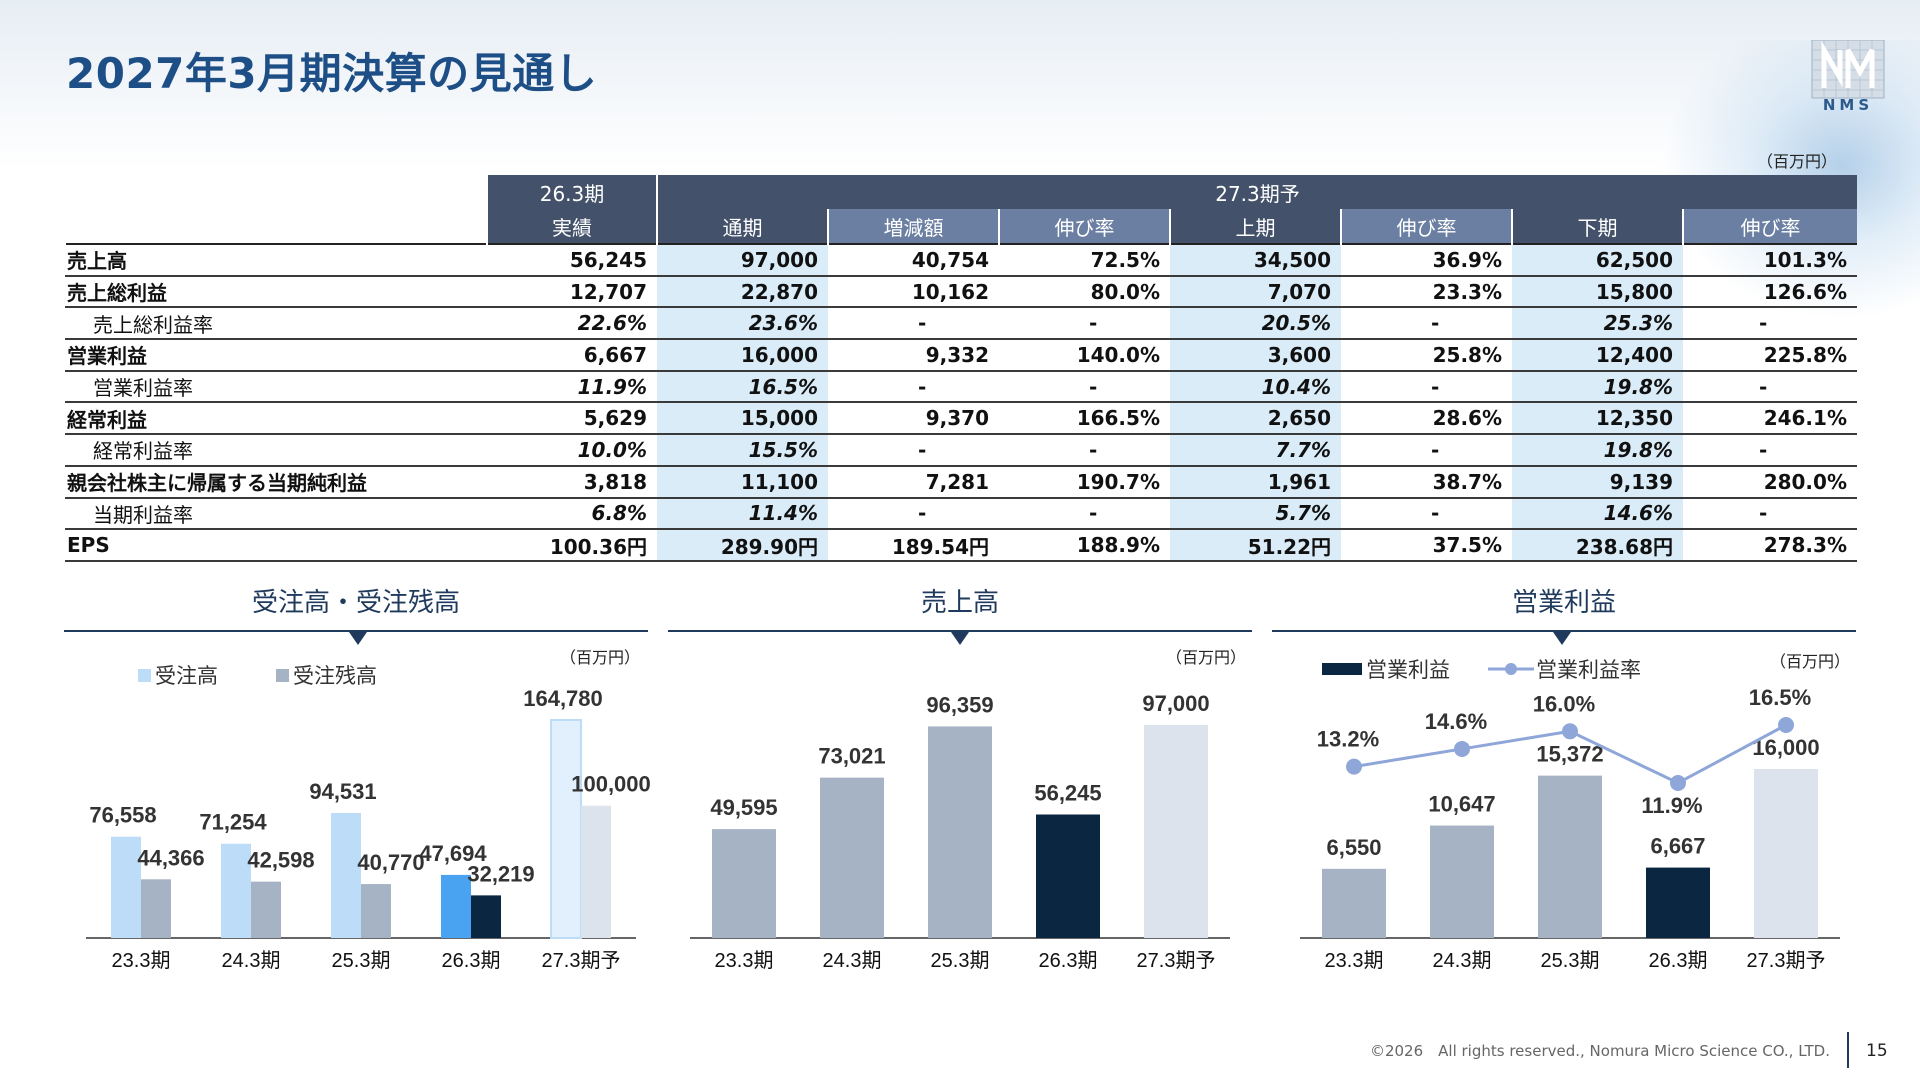  What do you see at coordinates (1797, 161) in the screenshot?
I see `table-unit: （百万円）` at bounding box center [1797, 161].